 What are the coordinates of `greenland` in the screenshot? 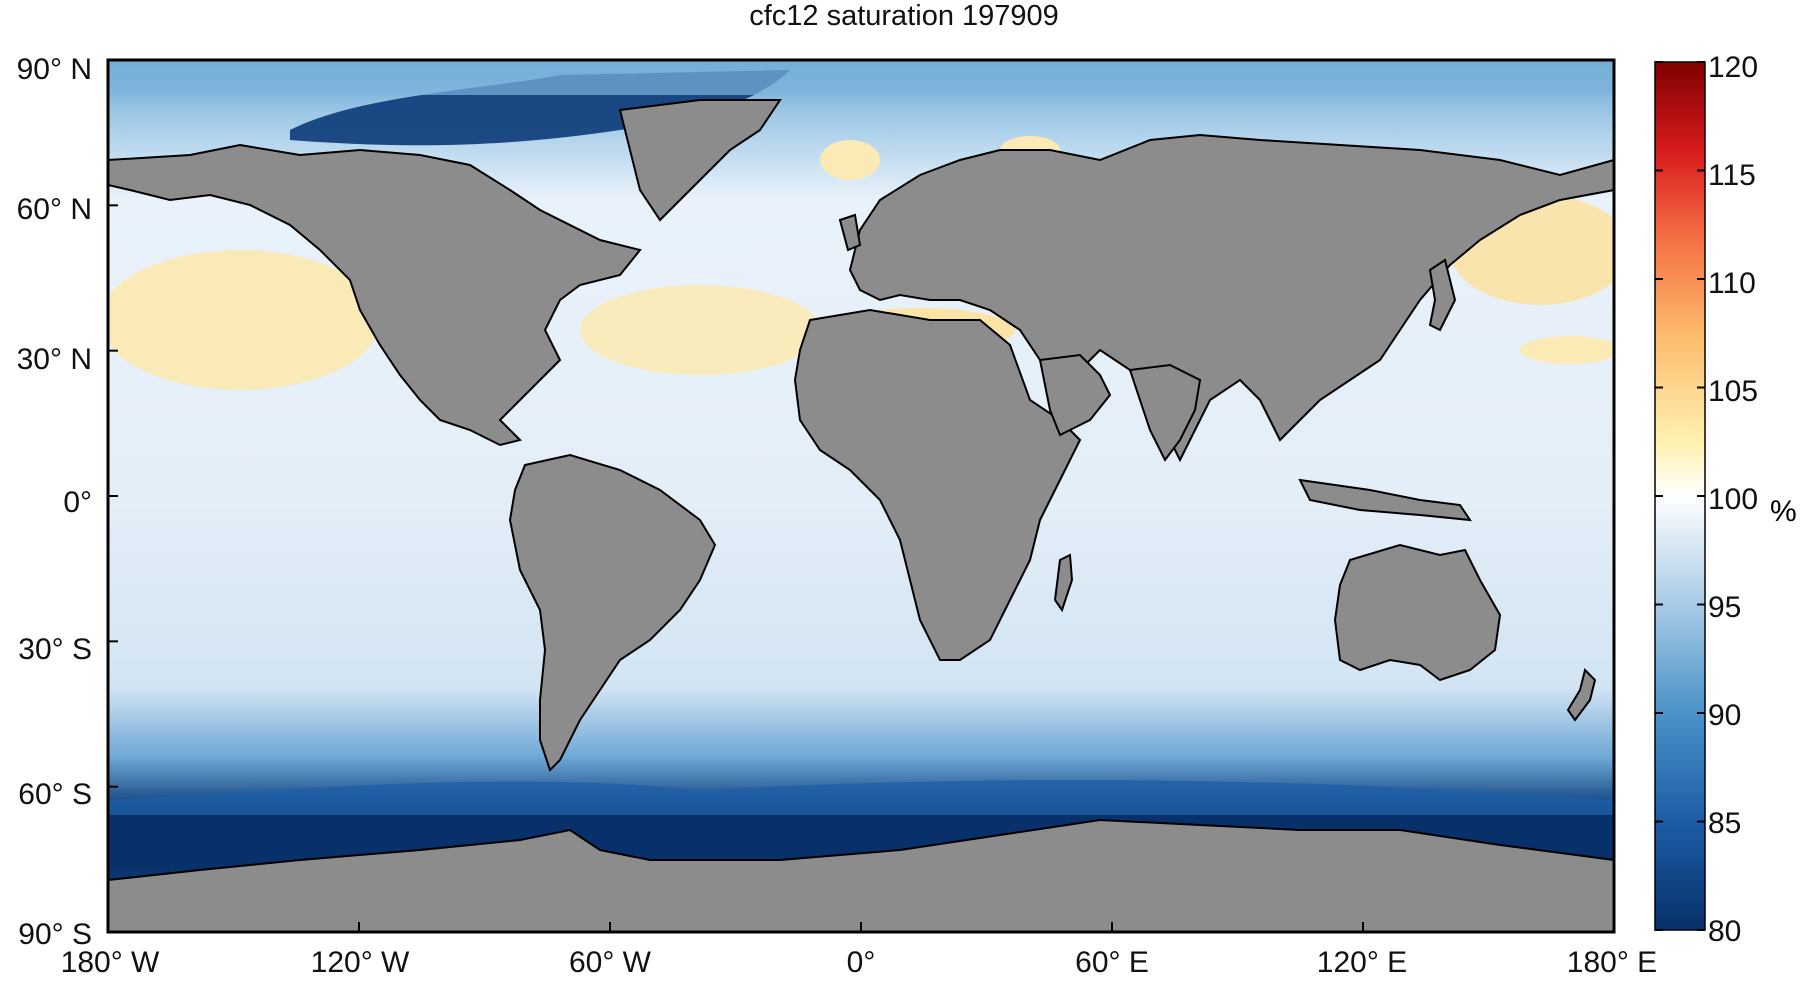 It's located at (700, 160).